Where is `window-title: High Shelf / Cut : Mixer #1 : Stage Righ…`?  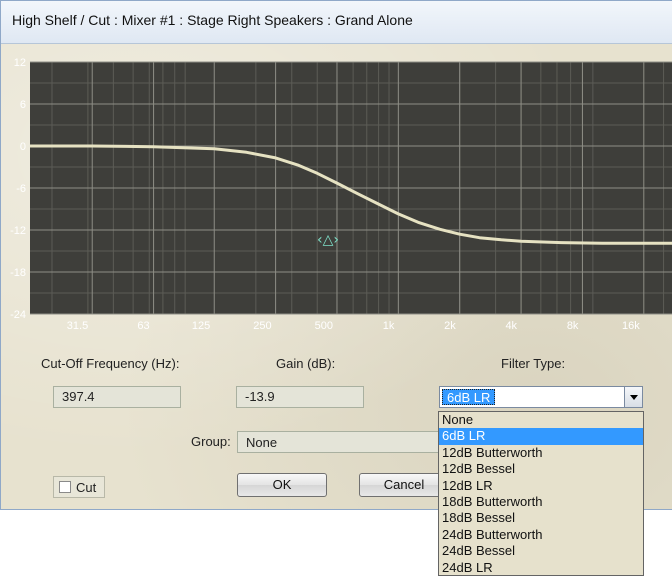 window-title: High Shelf / Cut : Mixer #1 : Stage Righ… is located at coordinates (212, 20).